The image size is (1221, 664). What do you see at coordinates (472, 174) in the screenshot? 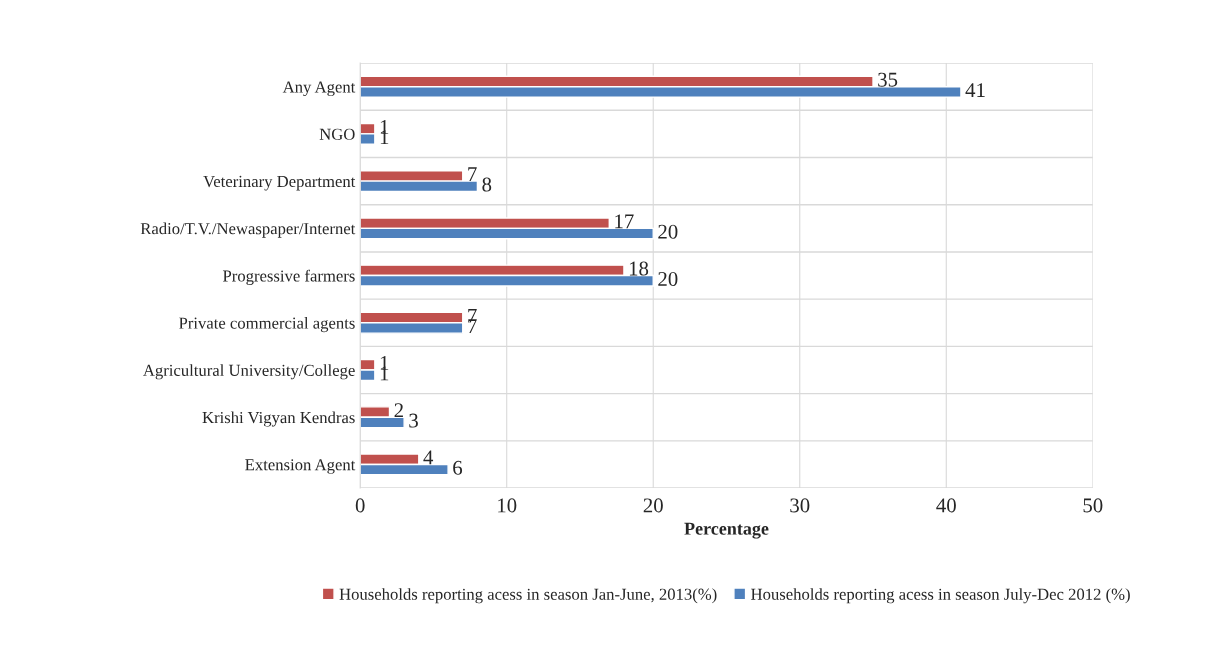
I see `data-label: 7` at bounding box center [472, 174].